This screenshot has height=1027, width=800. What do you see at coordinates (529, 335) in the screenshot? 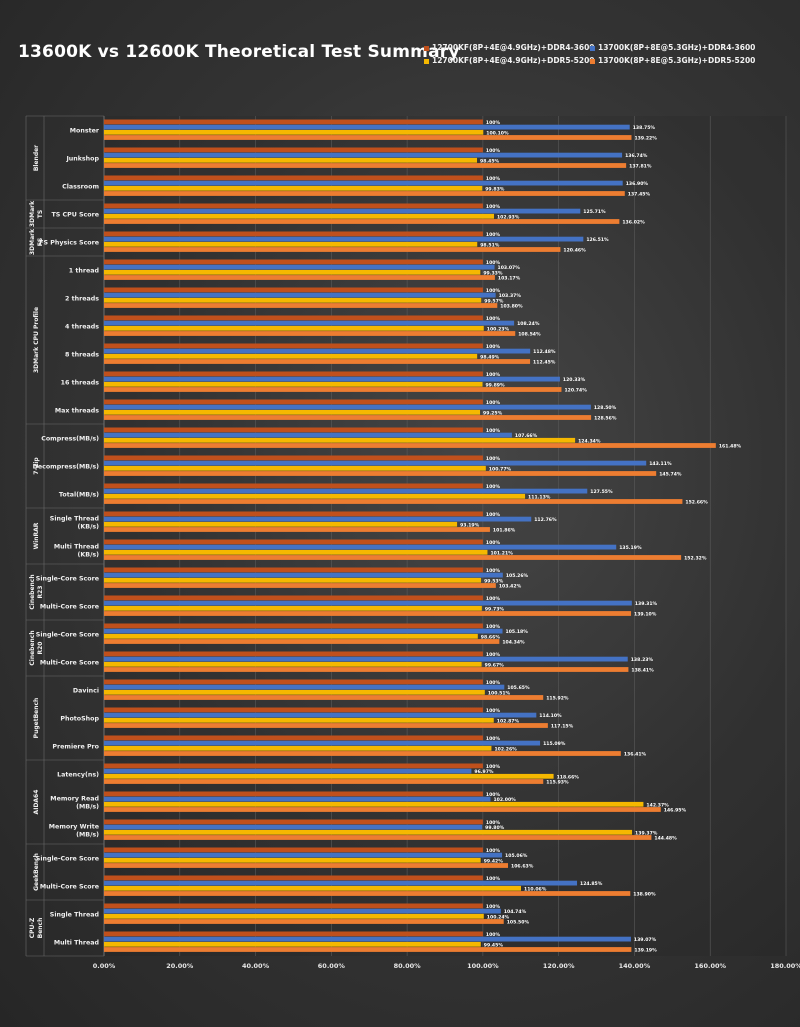
I see `data-label: 108.54%` at bounding box center [529, 335].